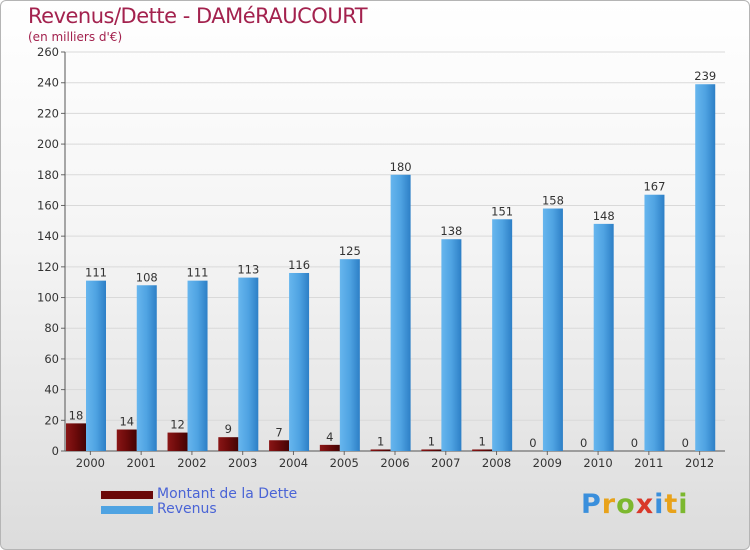 The height and width of the screenshot is (550, 750). Describe the element at coordinates (451, 231) in the screenshot. I see `data-label-revenus: 138` at that location.